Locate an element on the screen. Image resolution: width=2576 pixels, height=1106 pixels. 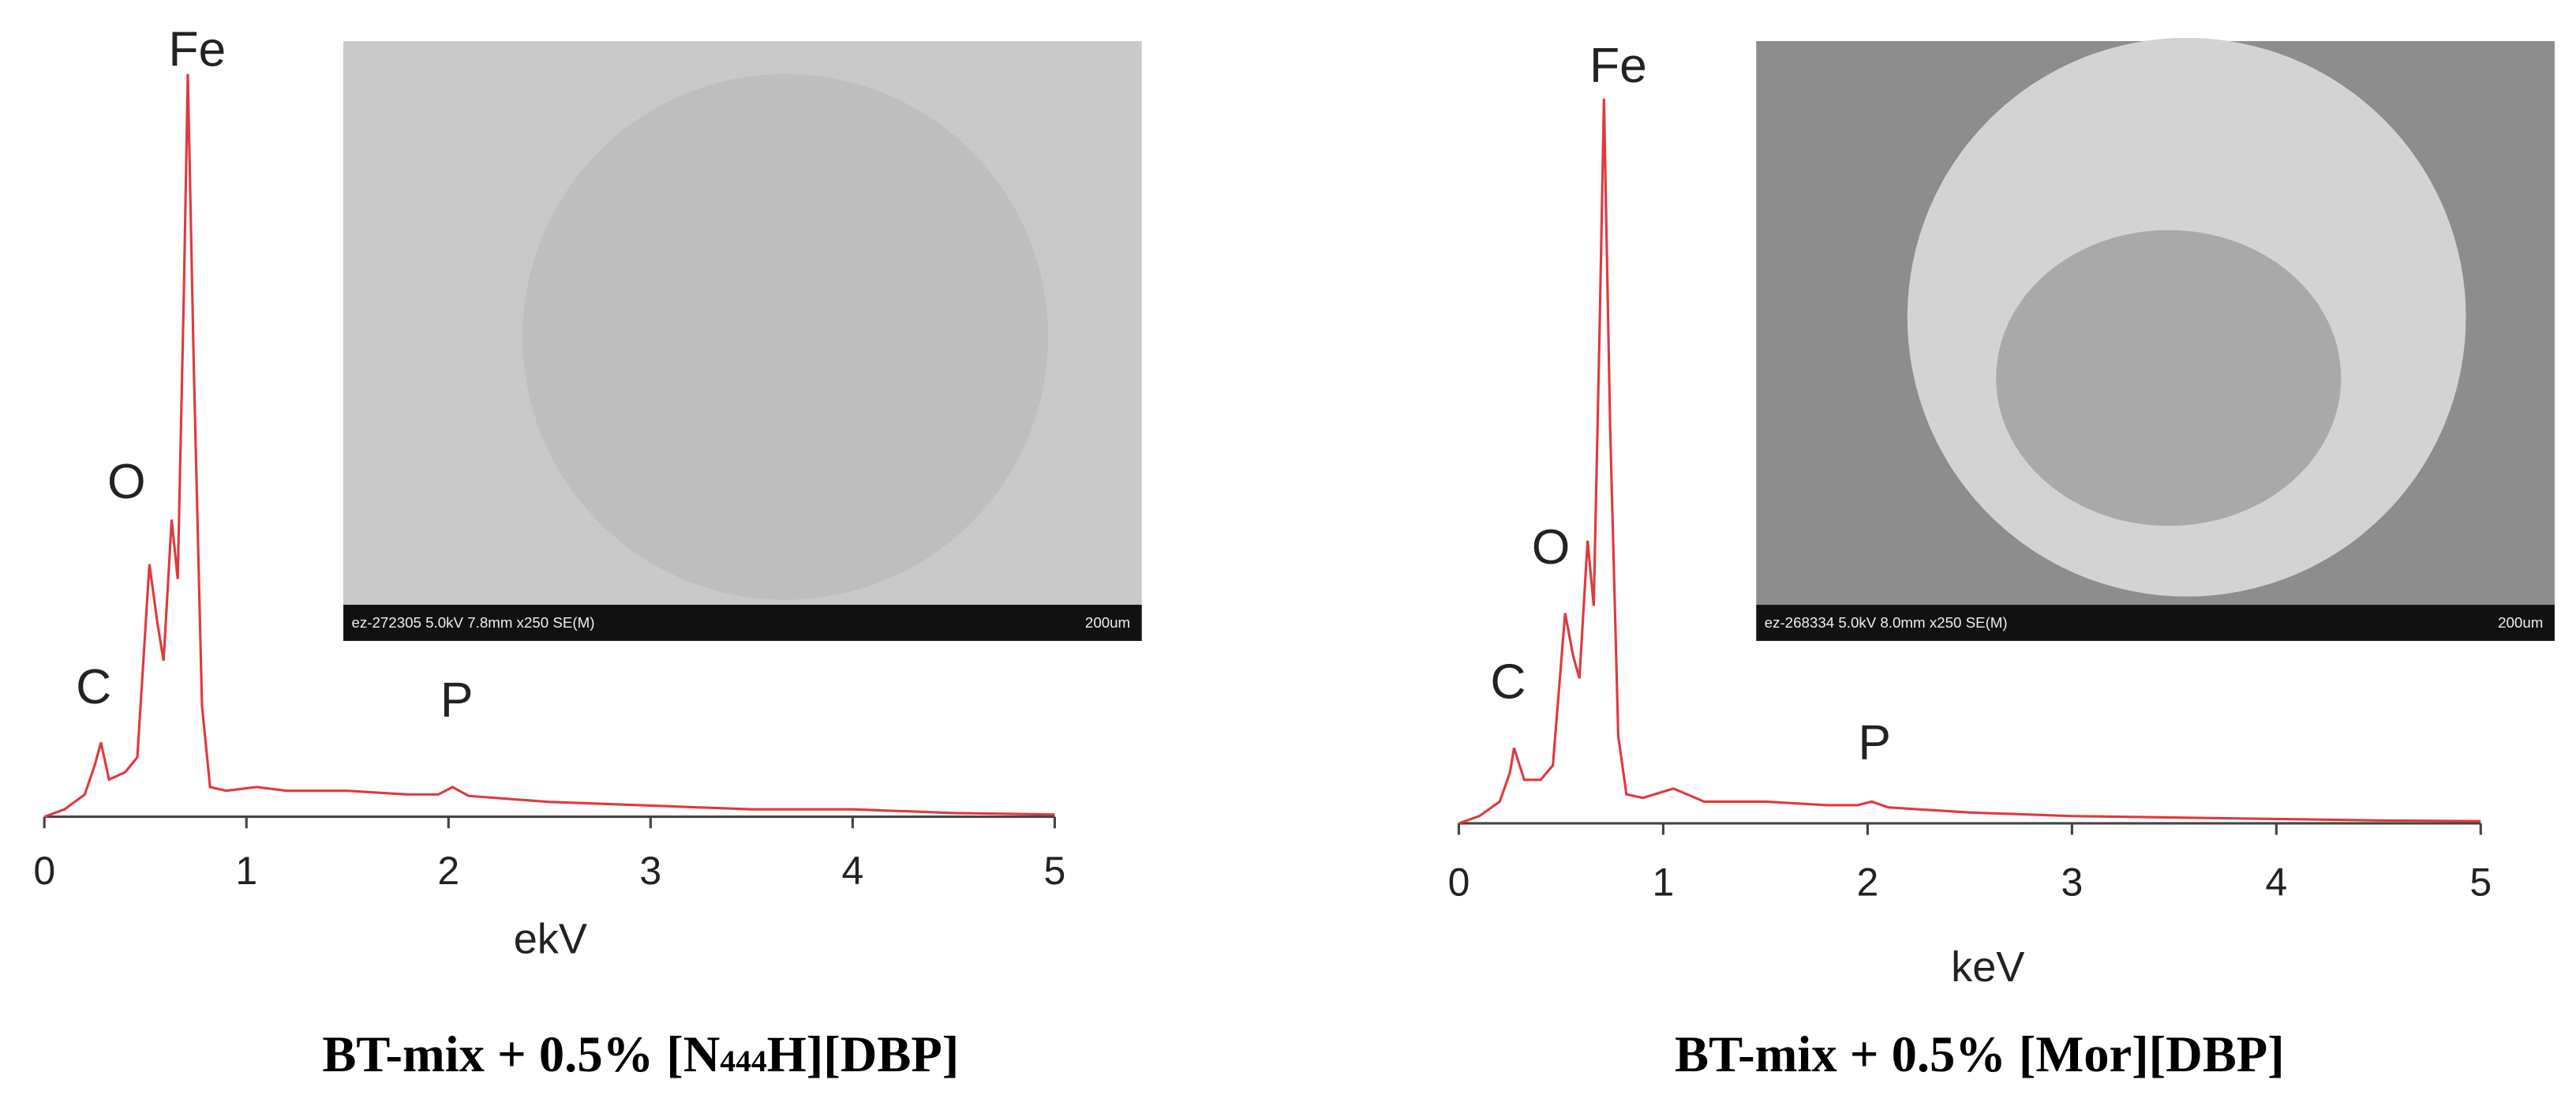
image-label: ez-268334 5.0kV 8.0mm x250 SE(M) is located at coordinates (1886, 623).